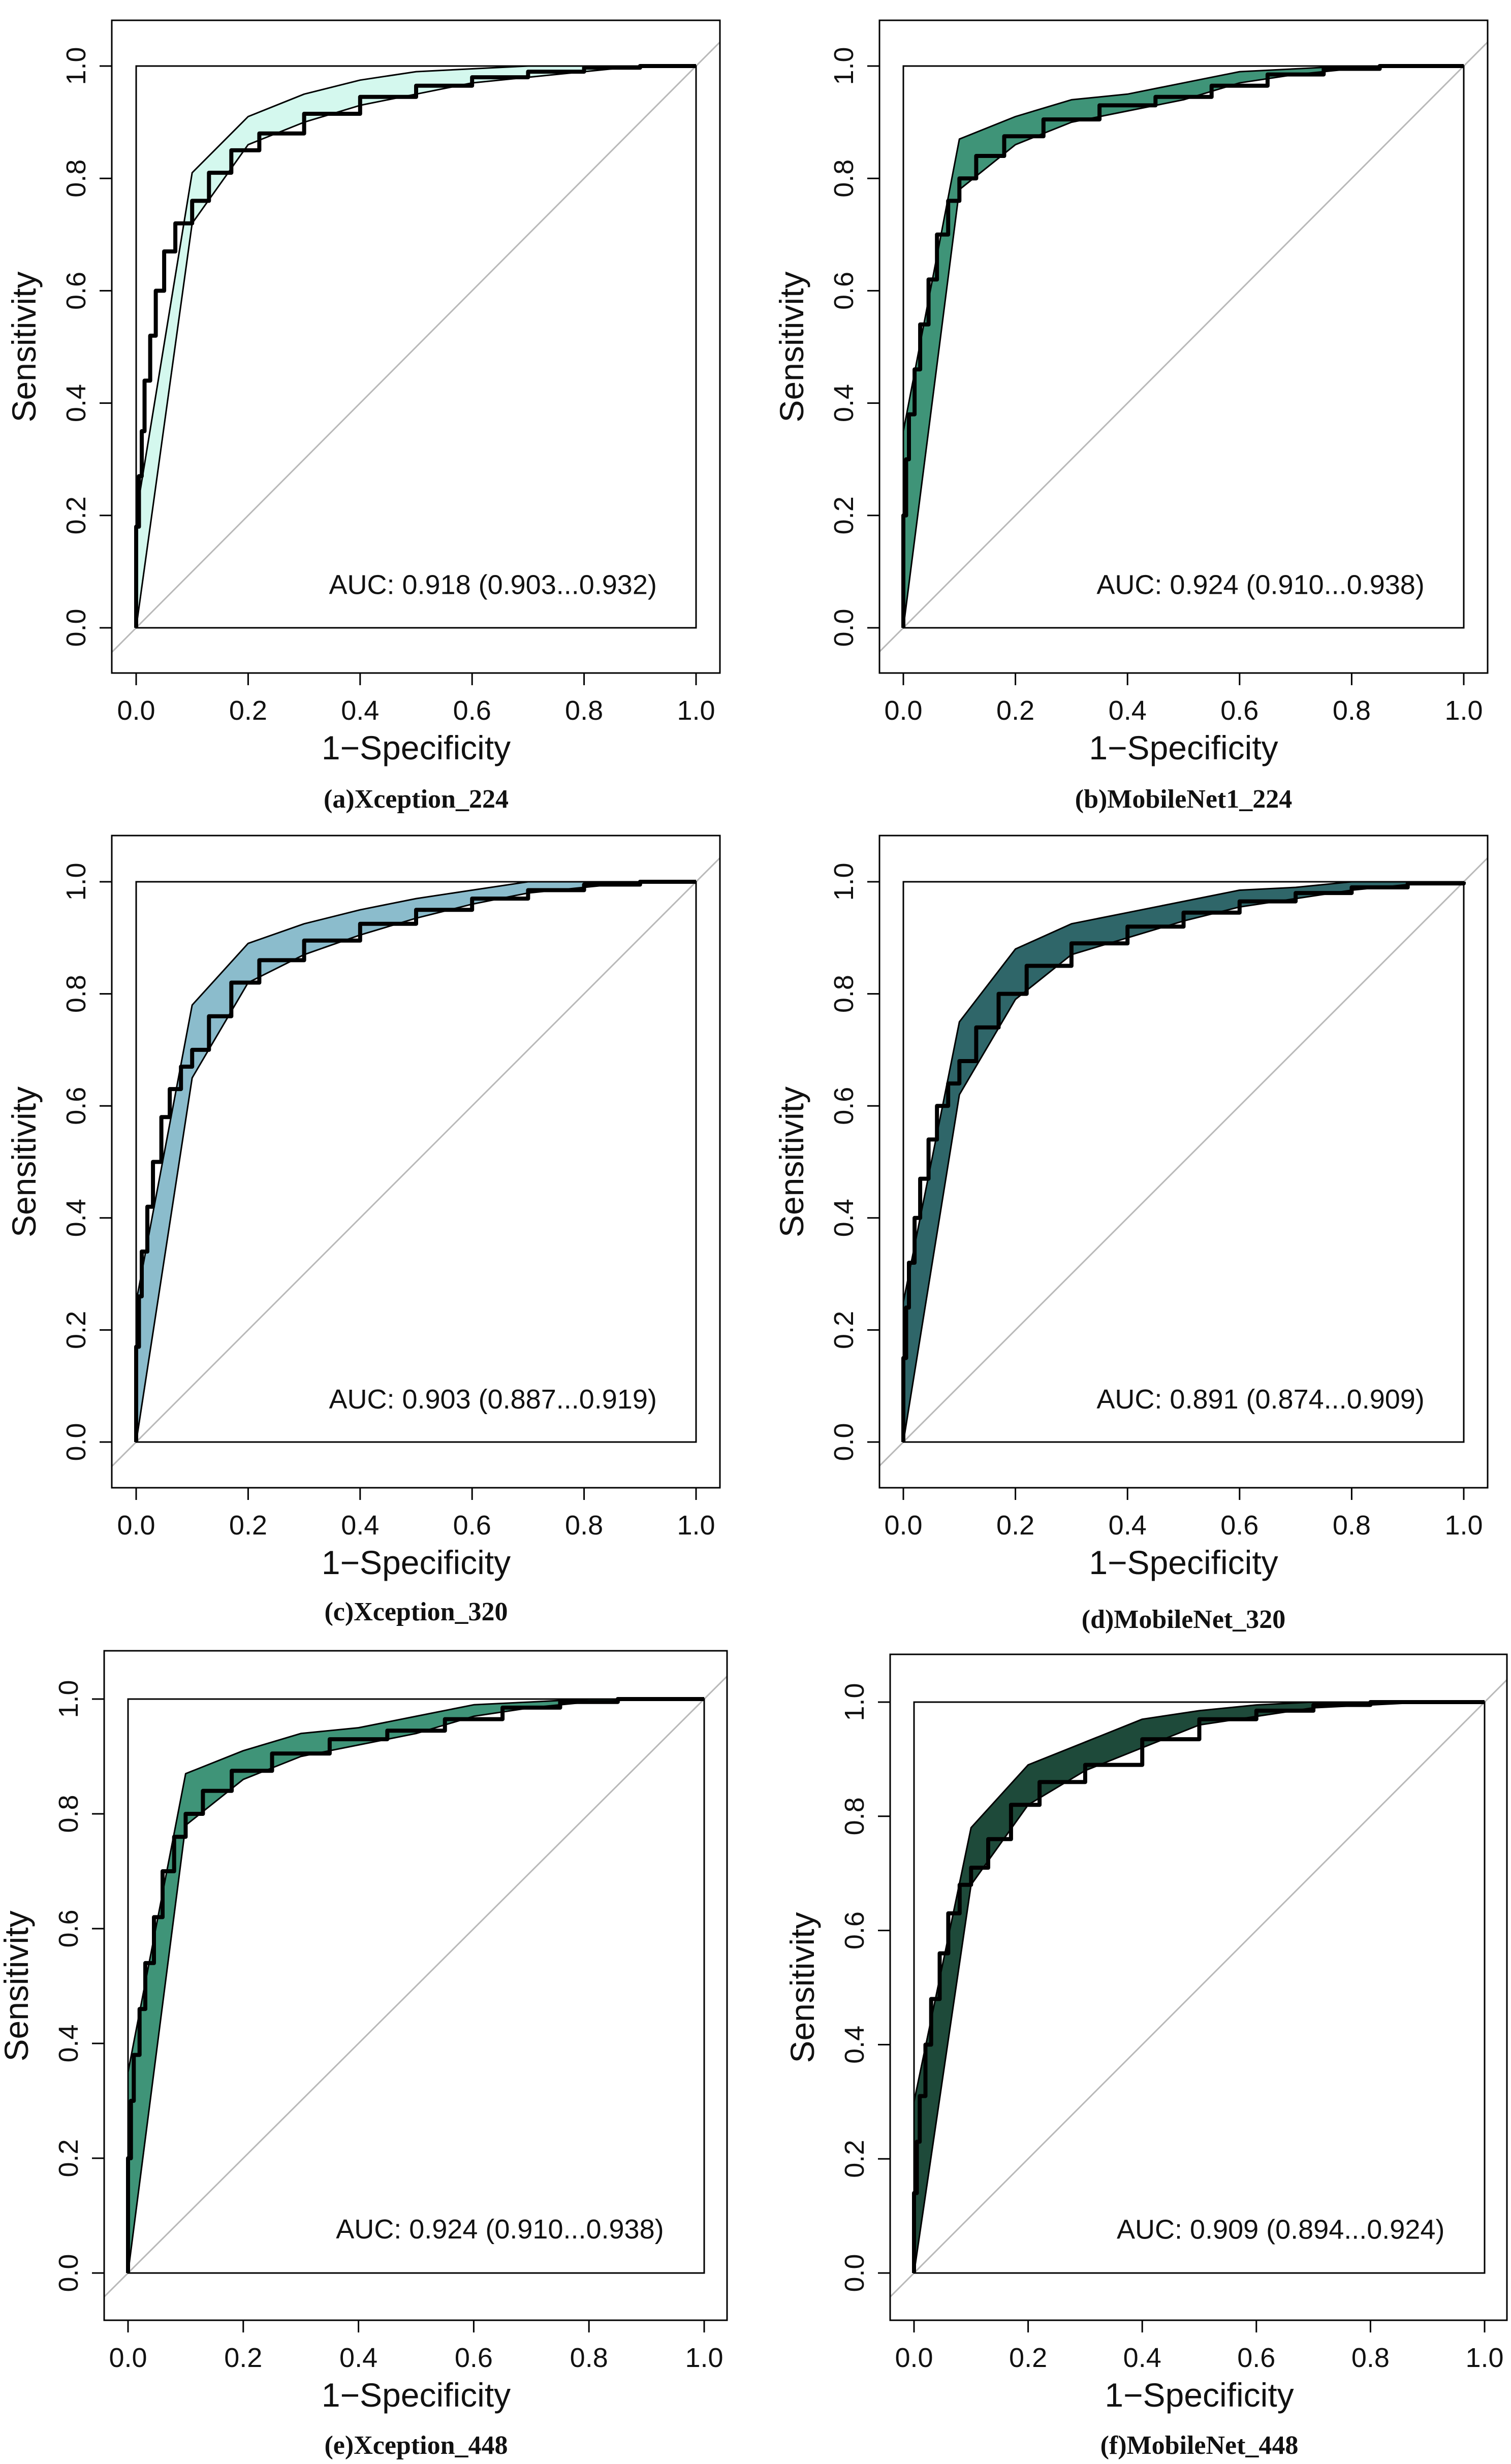  Describe the element at coordinates (1200, 2445) in the screenshot. I see `panel-caption: (f)MobileNet_448` at that location.